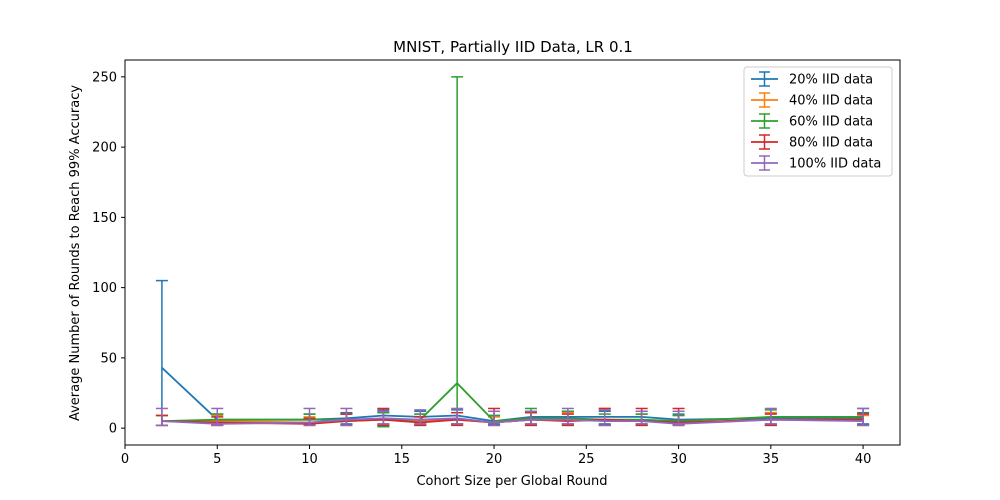 This screenshot has width=1000, height=500. What do you see at coordinates (108, 253) in the screenshot?
I see `y-axis: 0 50 100 150 200 250` at bounding box center [108, 253].